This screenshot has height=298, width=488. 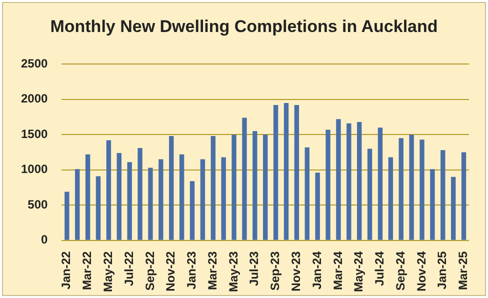 What do you see at coordinates (254, 268) in the screenshot?
I see `x-tick-label: Jul-23` at bounding box center [254, 268].